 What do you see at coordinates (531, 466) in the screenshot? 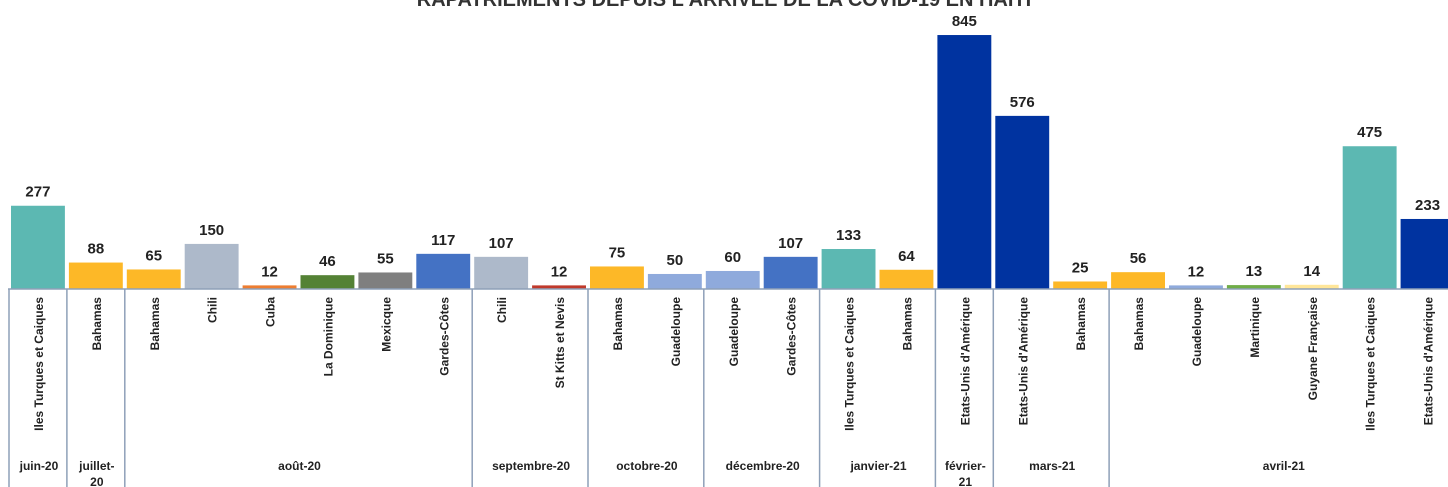
I see `group-label: septembre-20` at bounding box center [531, 466].